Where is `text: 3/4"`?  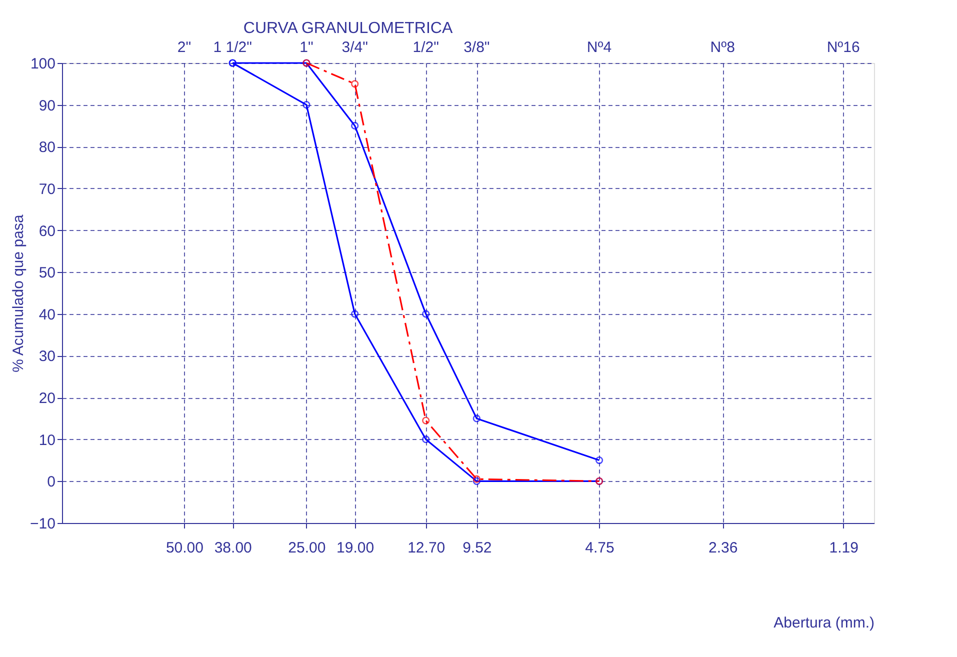 text: 3/4" is located at coordinates (355, 47).